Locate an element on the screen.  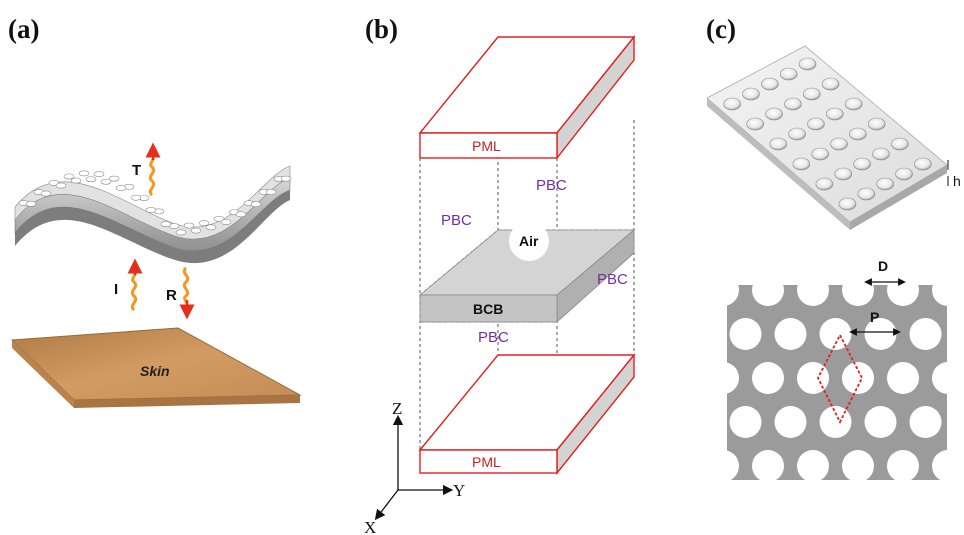
pml-bottom-label: PML is located at coordinates (486, 462).